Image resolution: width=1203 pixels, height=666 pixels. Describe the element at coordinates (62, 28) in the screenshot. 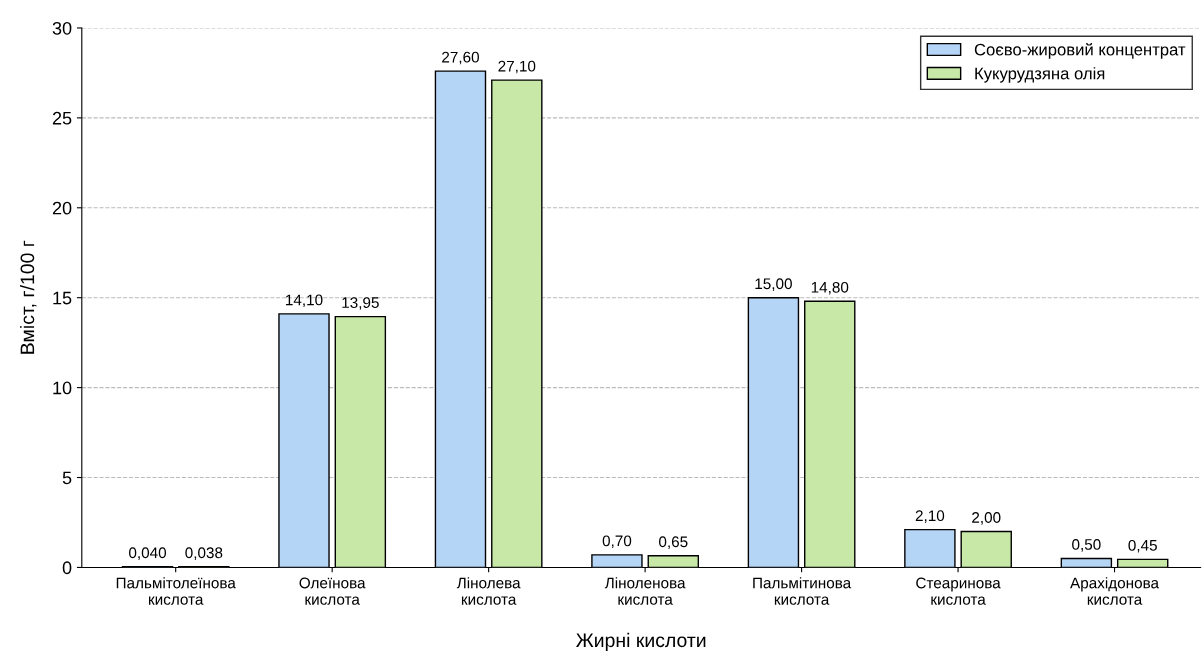

I see `y-tick-label: 30` at that location.